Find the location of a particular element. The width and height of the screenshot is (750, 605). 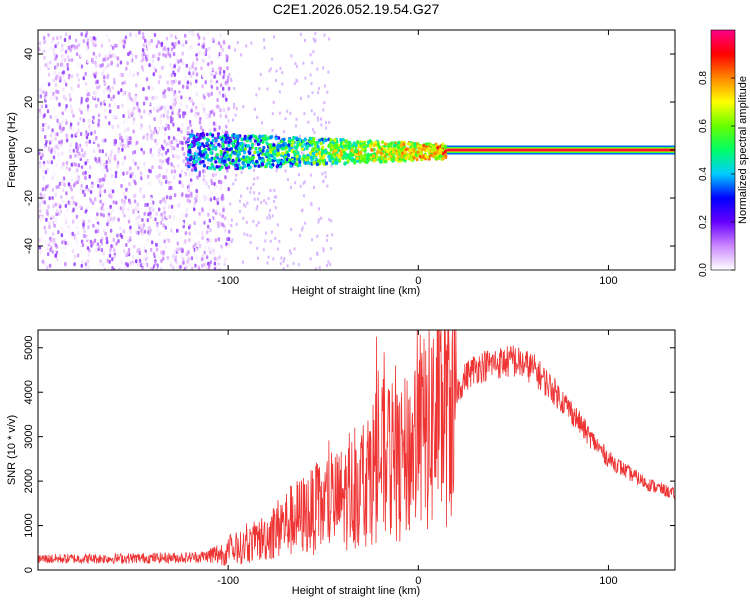

snr-y-tick-label: 1000 is located at coordinates (29, 525).